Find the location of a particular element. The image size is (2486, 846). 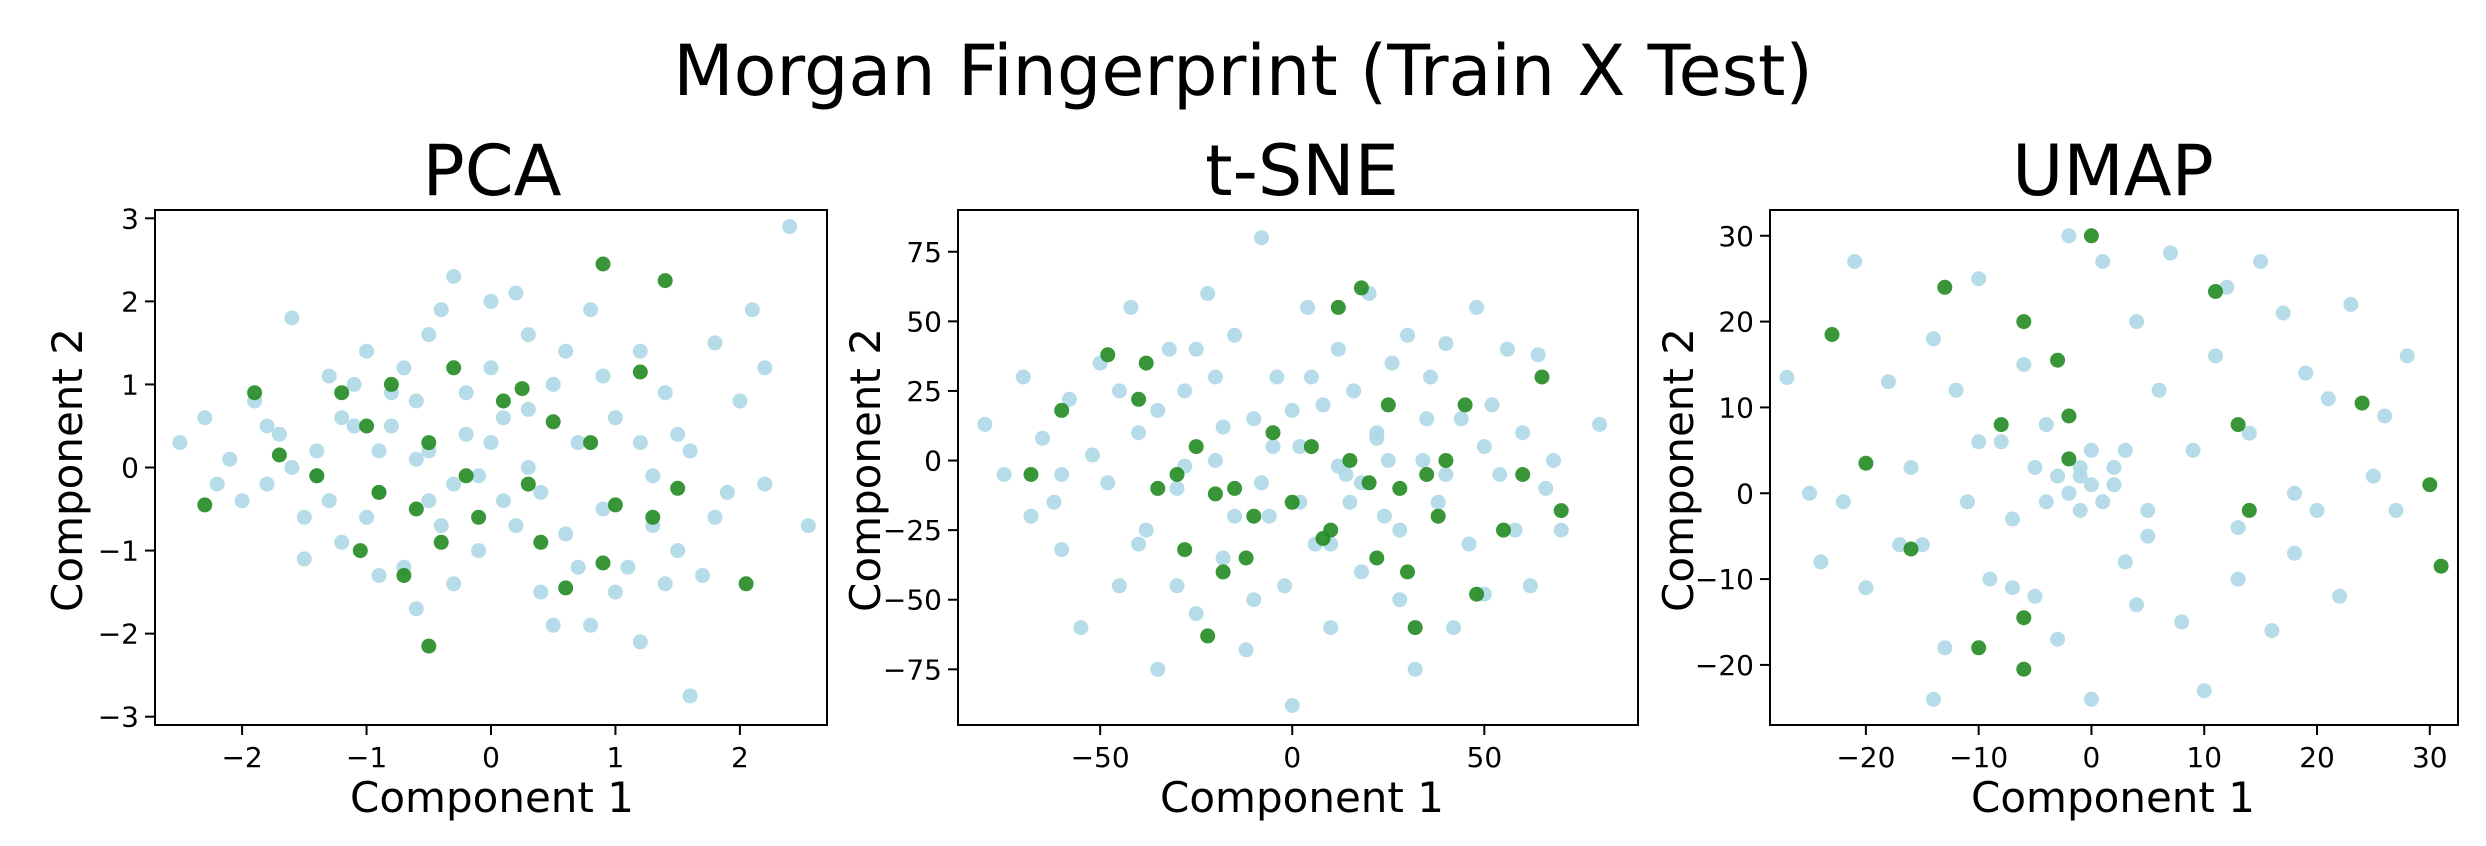

y-tick-label-tsne: −75 is located at coordinates (912, 669).